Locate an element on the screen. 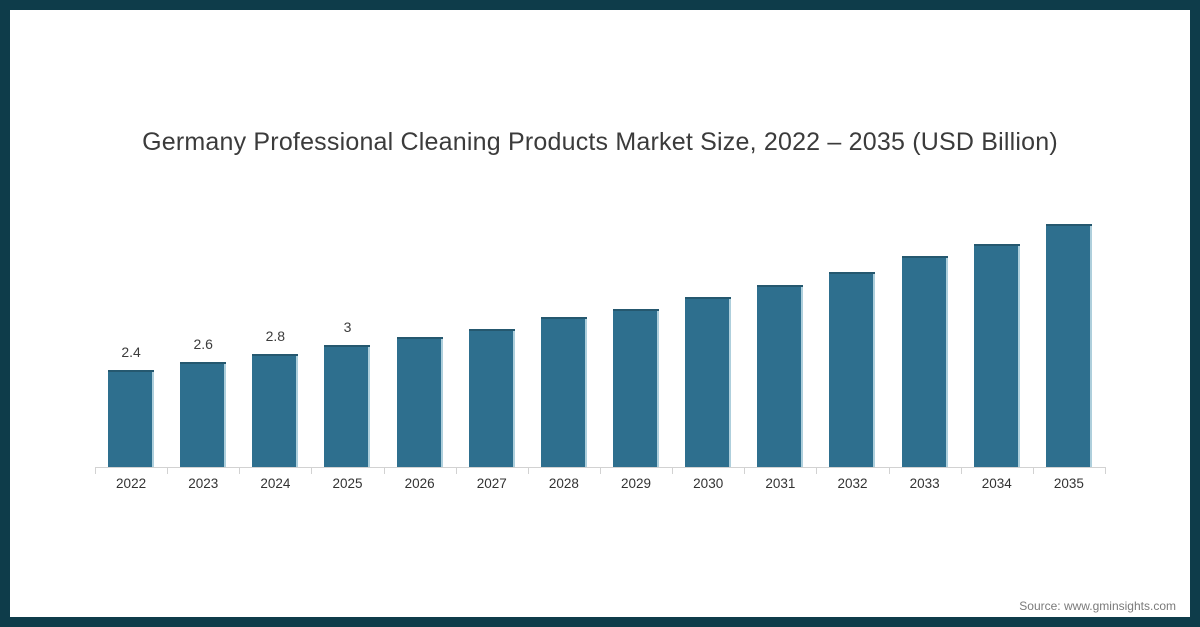 The image size is (1200, 627). bar-2033 is located at coordinates (924, 361).